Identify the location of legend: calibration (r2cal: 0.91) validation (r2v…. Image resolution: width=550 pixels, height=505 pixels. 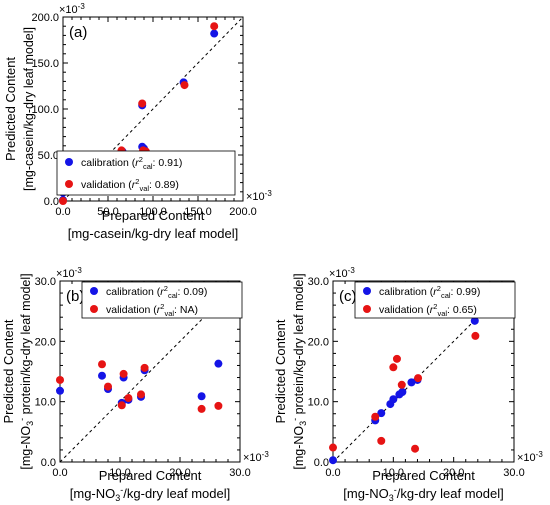
(146, 173).